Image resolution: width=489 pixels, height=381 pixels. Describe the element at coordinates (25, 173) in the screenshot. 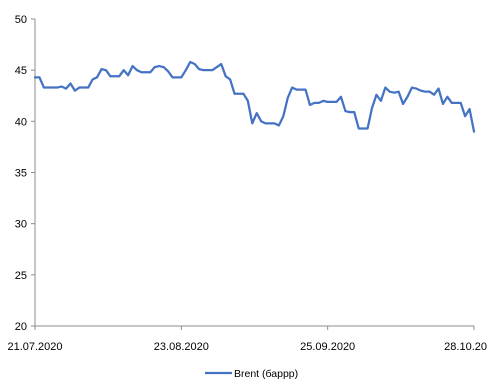

I see `y-axis-ticks: 20 25 30 35 40 45 50` at that location.